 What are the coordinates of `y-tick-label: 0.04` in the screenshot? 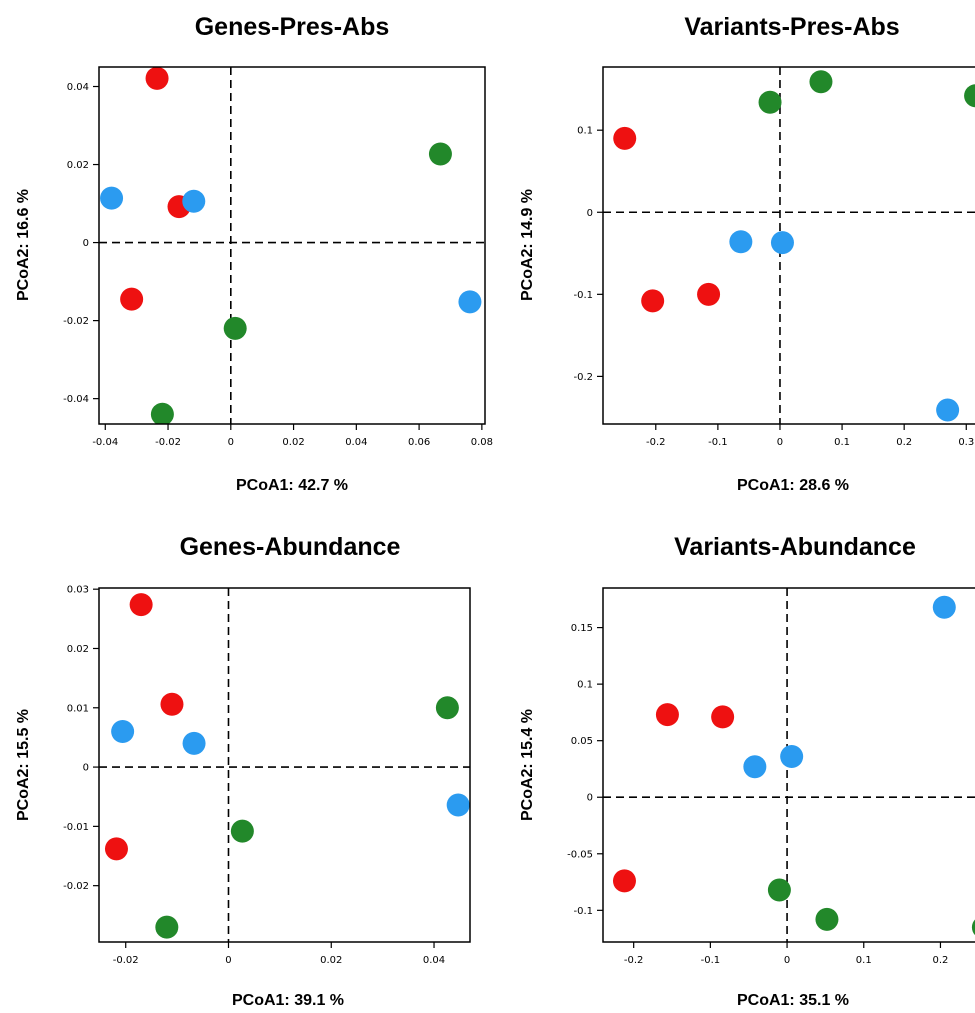 It's located at (78, 87).